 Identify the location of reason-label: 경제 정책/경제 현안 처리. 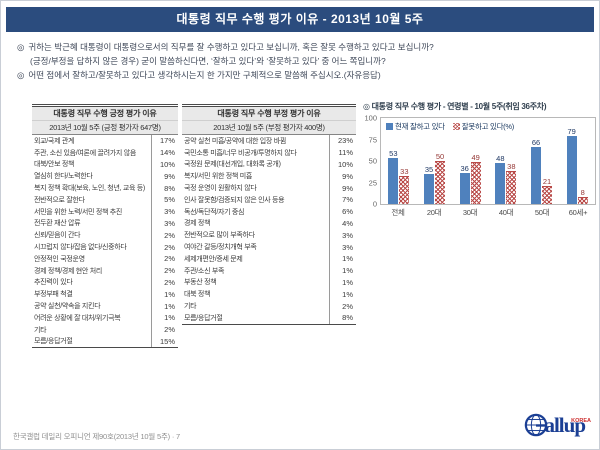
(68, 271).